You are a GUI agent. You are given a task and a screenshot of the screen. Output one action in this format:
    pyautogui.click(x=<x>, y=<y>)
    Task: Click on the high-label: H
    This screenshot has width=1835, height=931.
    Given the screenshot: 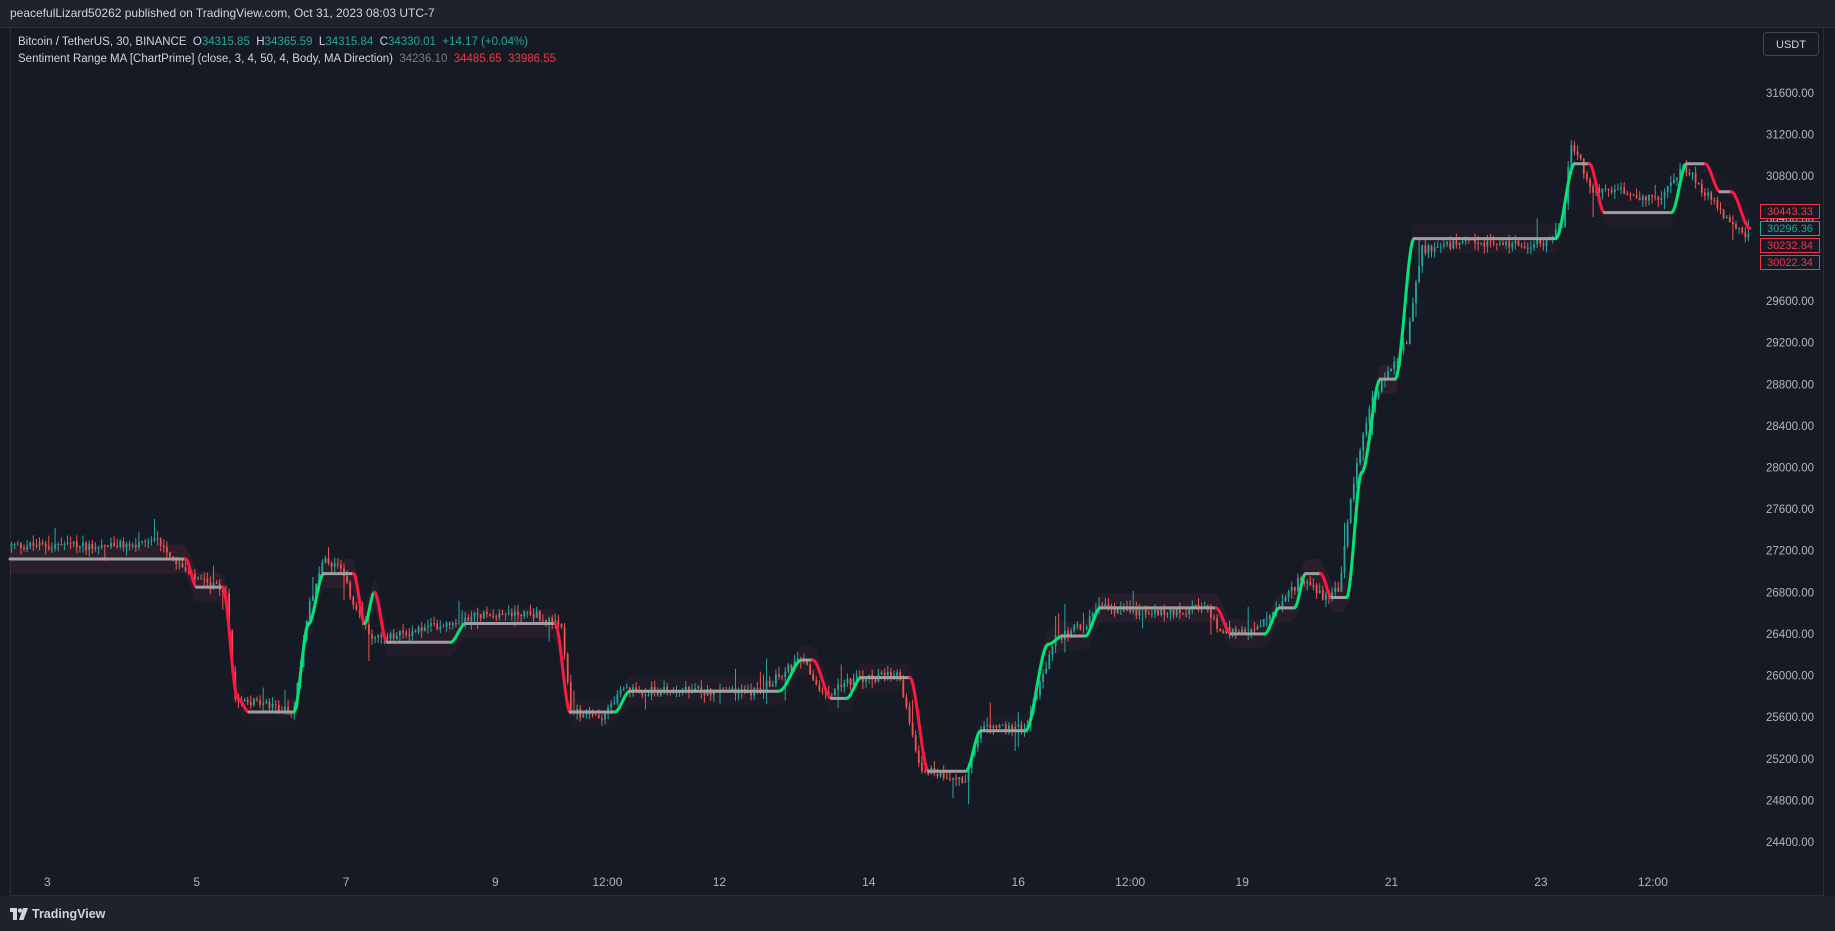 What is the action you would take?
    pyautogui.click(x=260, y=42)
    